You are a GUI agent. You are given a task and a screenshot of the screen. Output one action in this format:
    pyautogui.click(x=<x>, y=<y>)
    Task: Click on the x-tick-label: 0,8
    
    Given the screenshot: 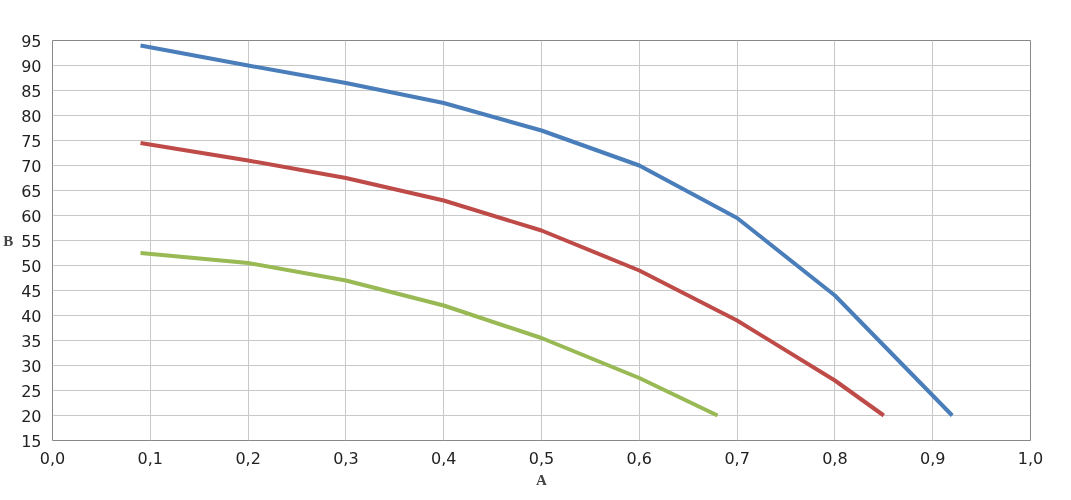 What is the action you would take?
    pyautogui.click(x=835, y=458)
    